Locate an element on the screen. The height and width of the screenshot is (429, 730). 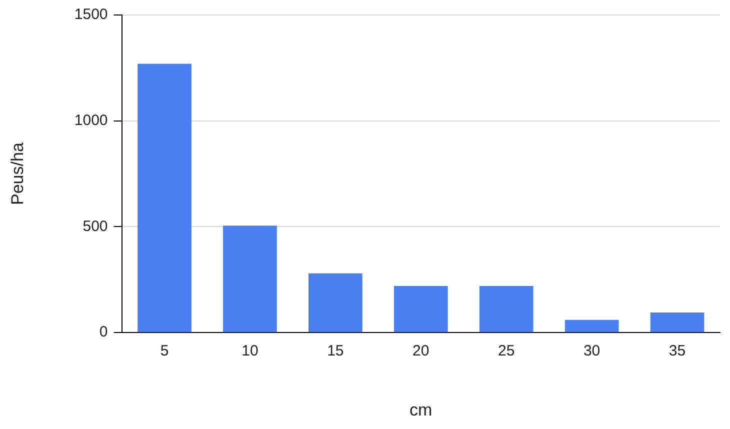
x-axis-title: cm is located at coordinates (421, 410).